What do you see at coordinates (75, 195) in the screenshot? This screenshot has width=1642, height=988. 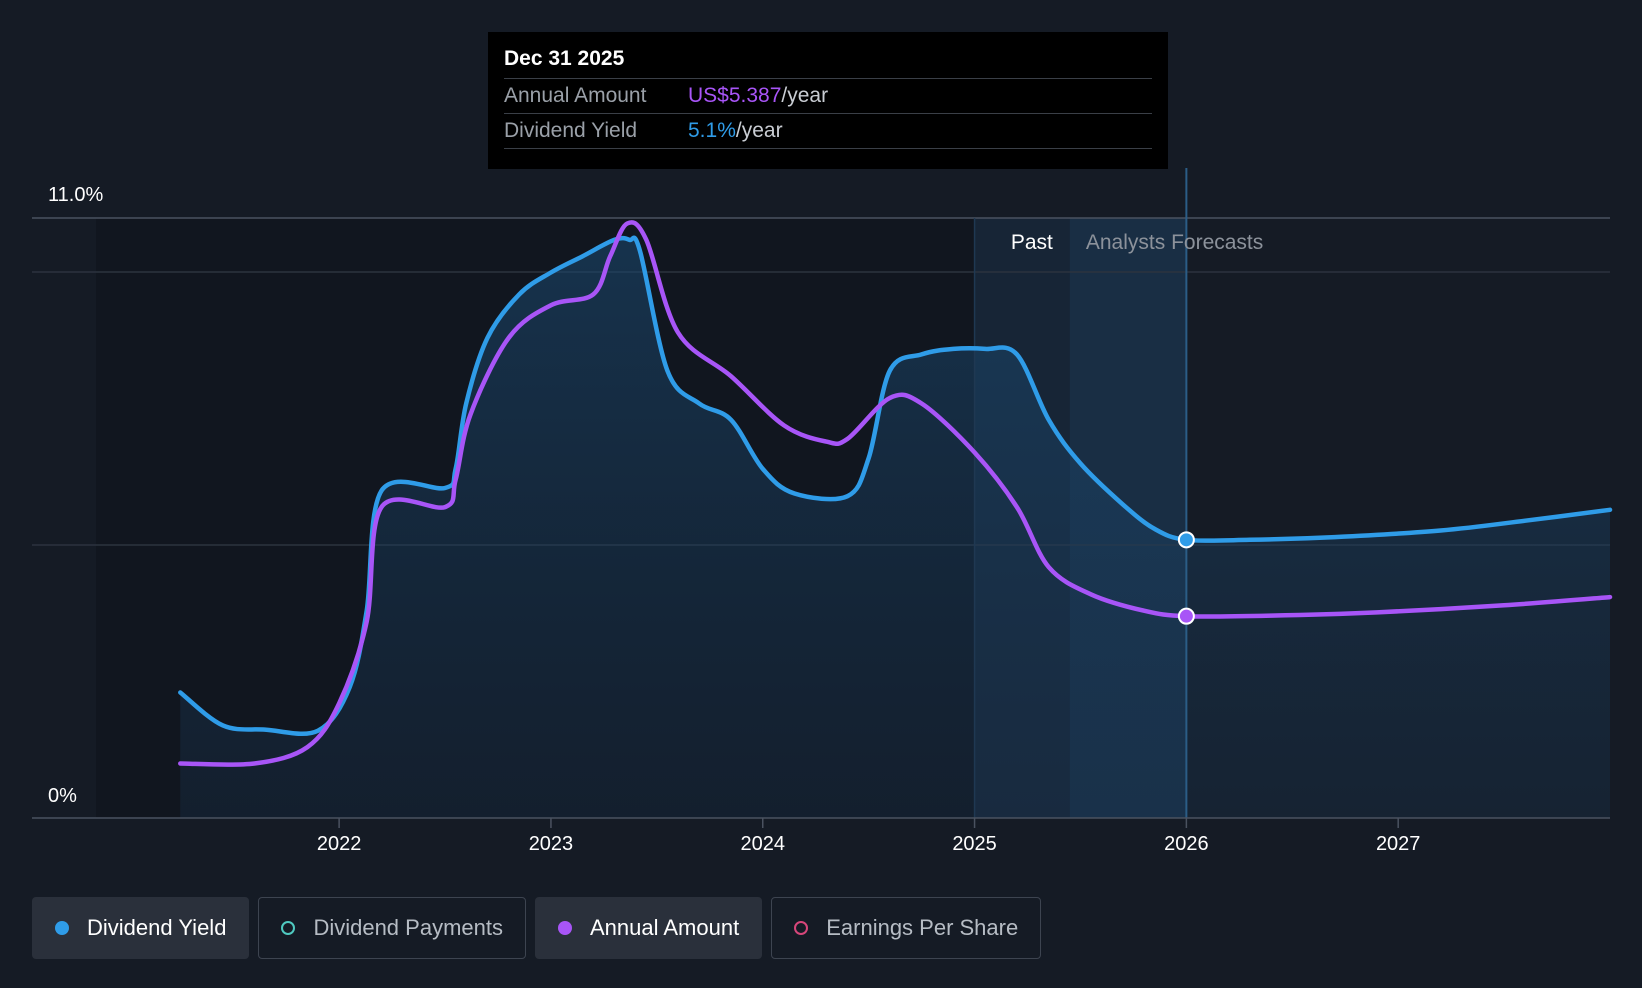 I see `y-tick-label-max: 11.0%` at bounding box center [75, 195].